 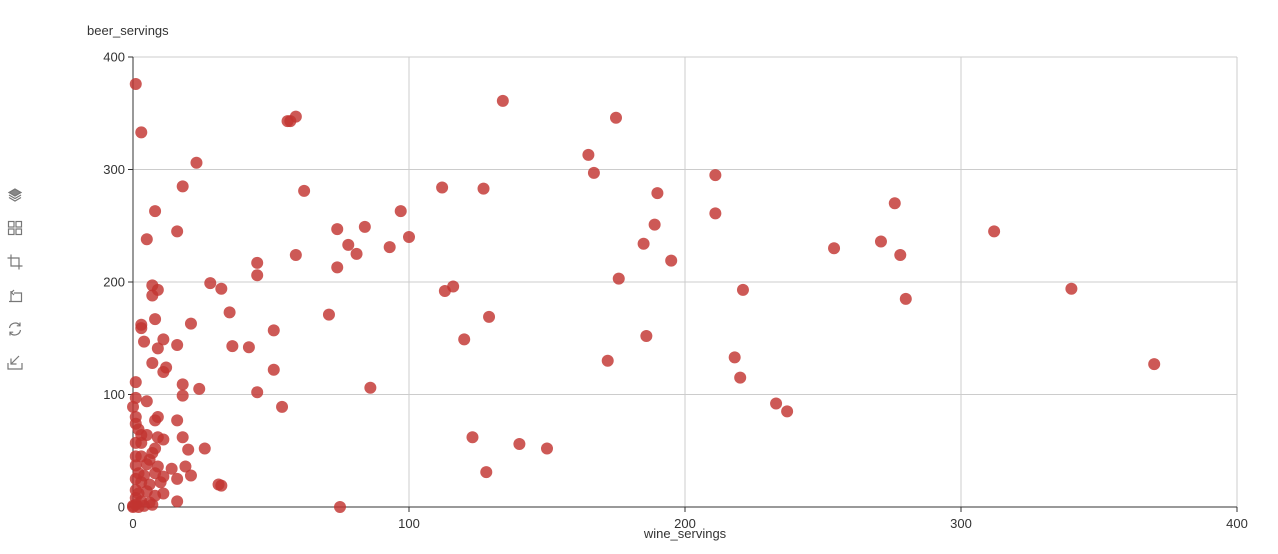 I want to click on stack-tool-button, so click(x=15, y=197).